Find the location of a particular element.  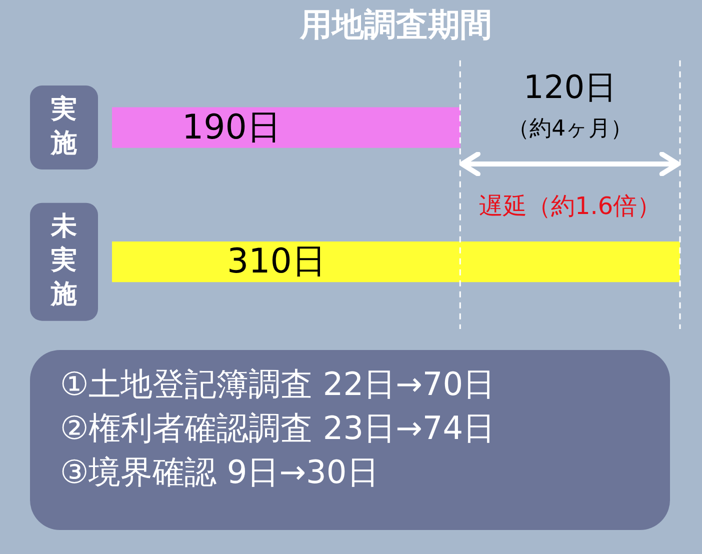

data-label: 310日 is located at coordinates (276, 262).